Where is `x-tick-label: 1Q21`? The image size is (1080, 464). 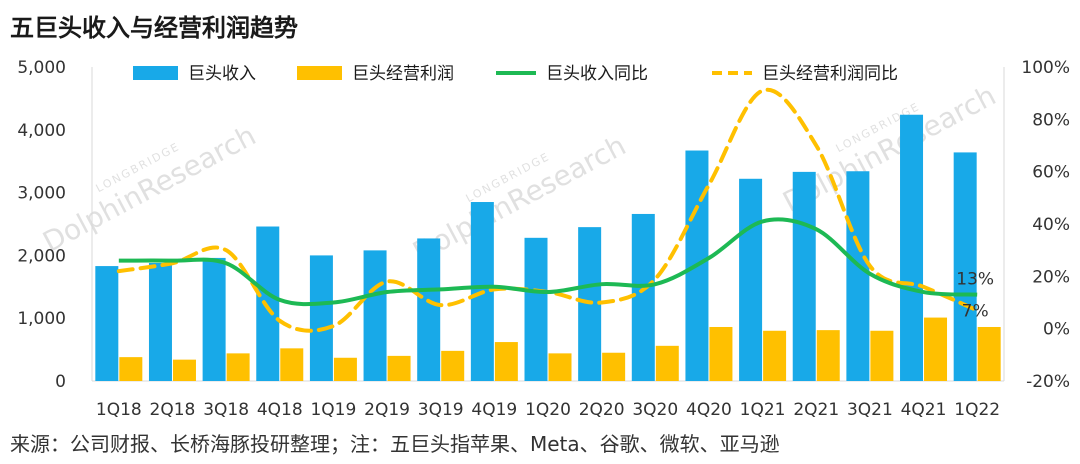 x-tick-label: 1Q21 is located at coordinates (763, 410).